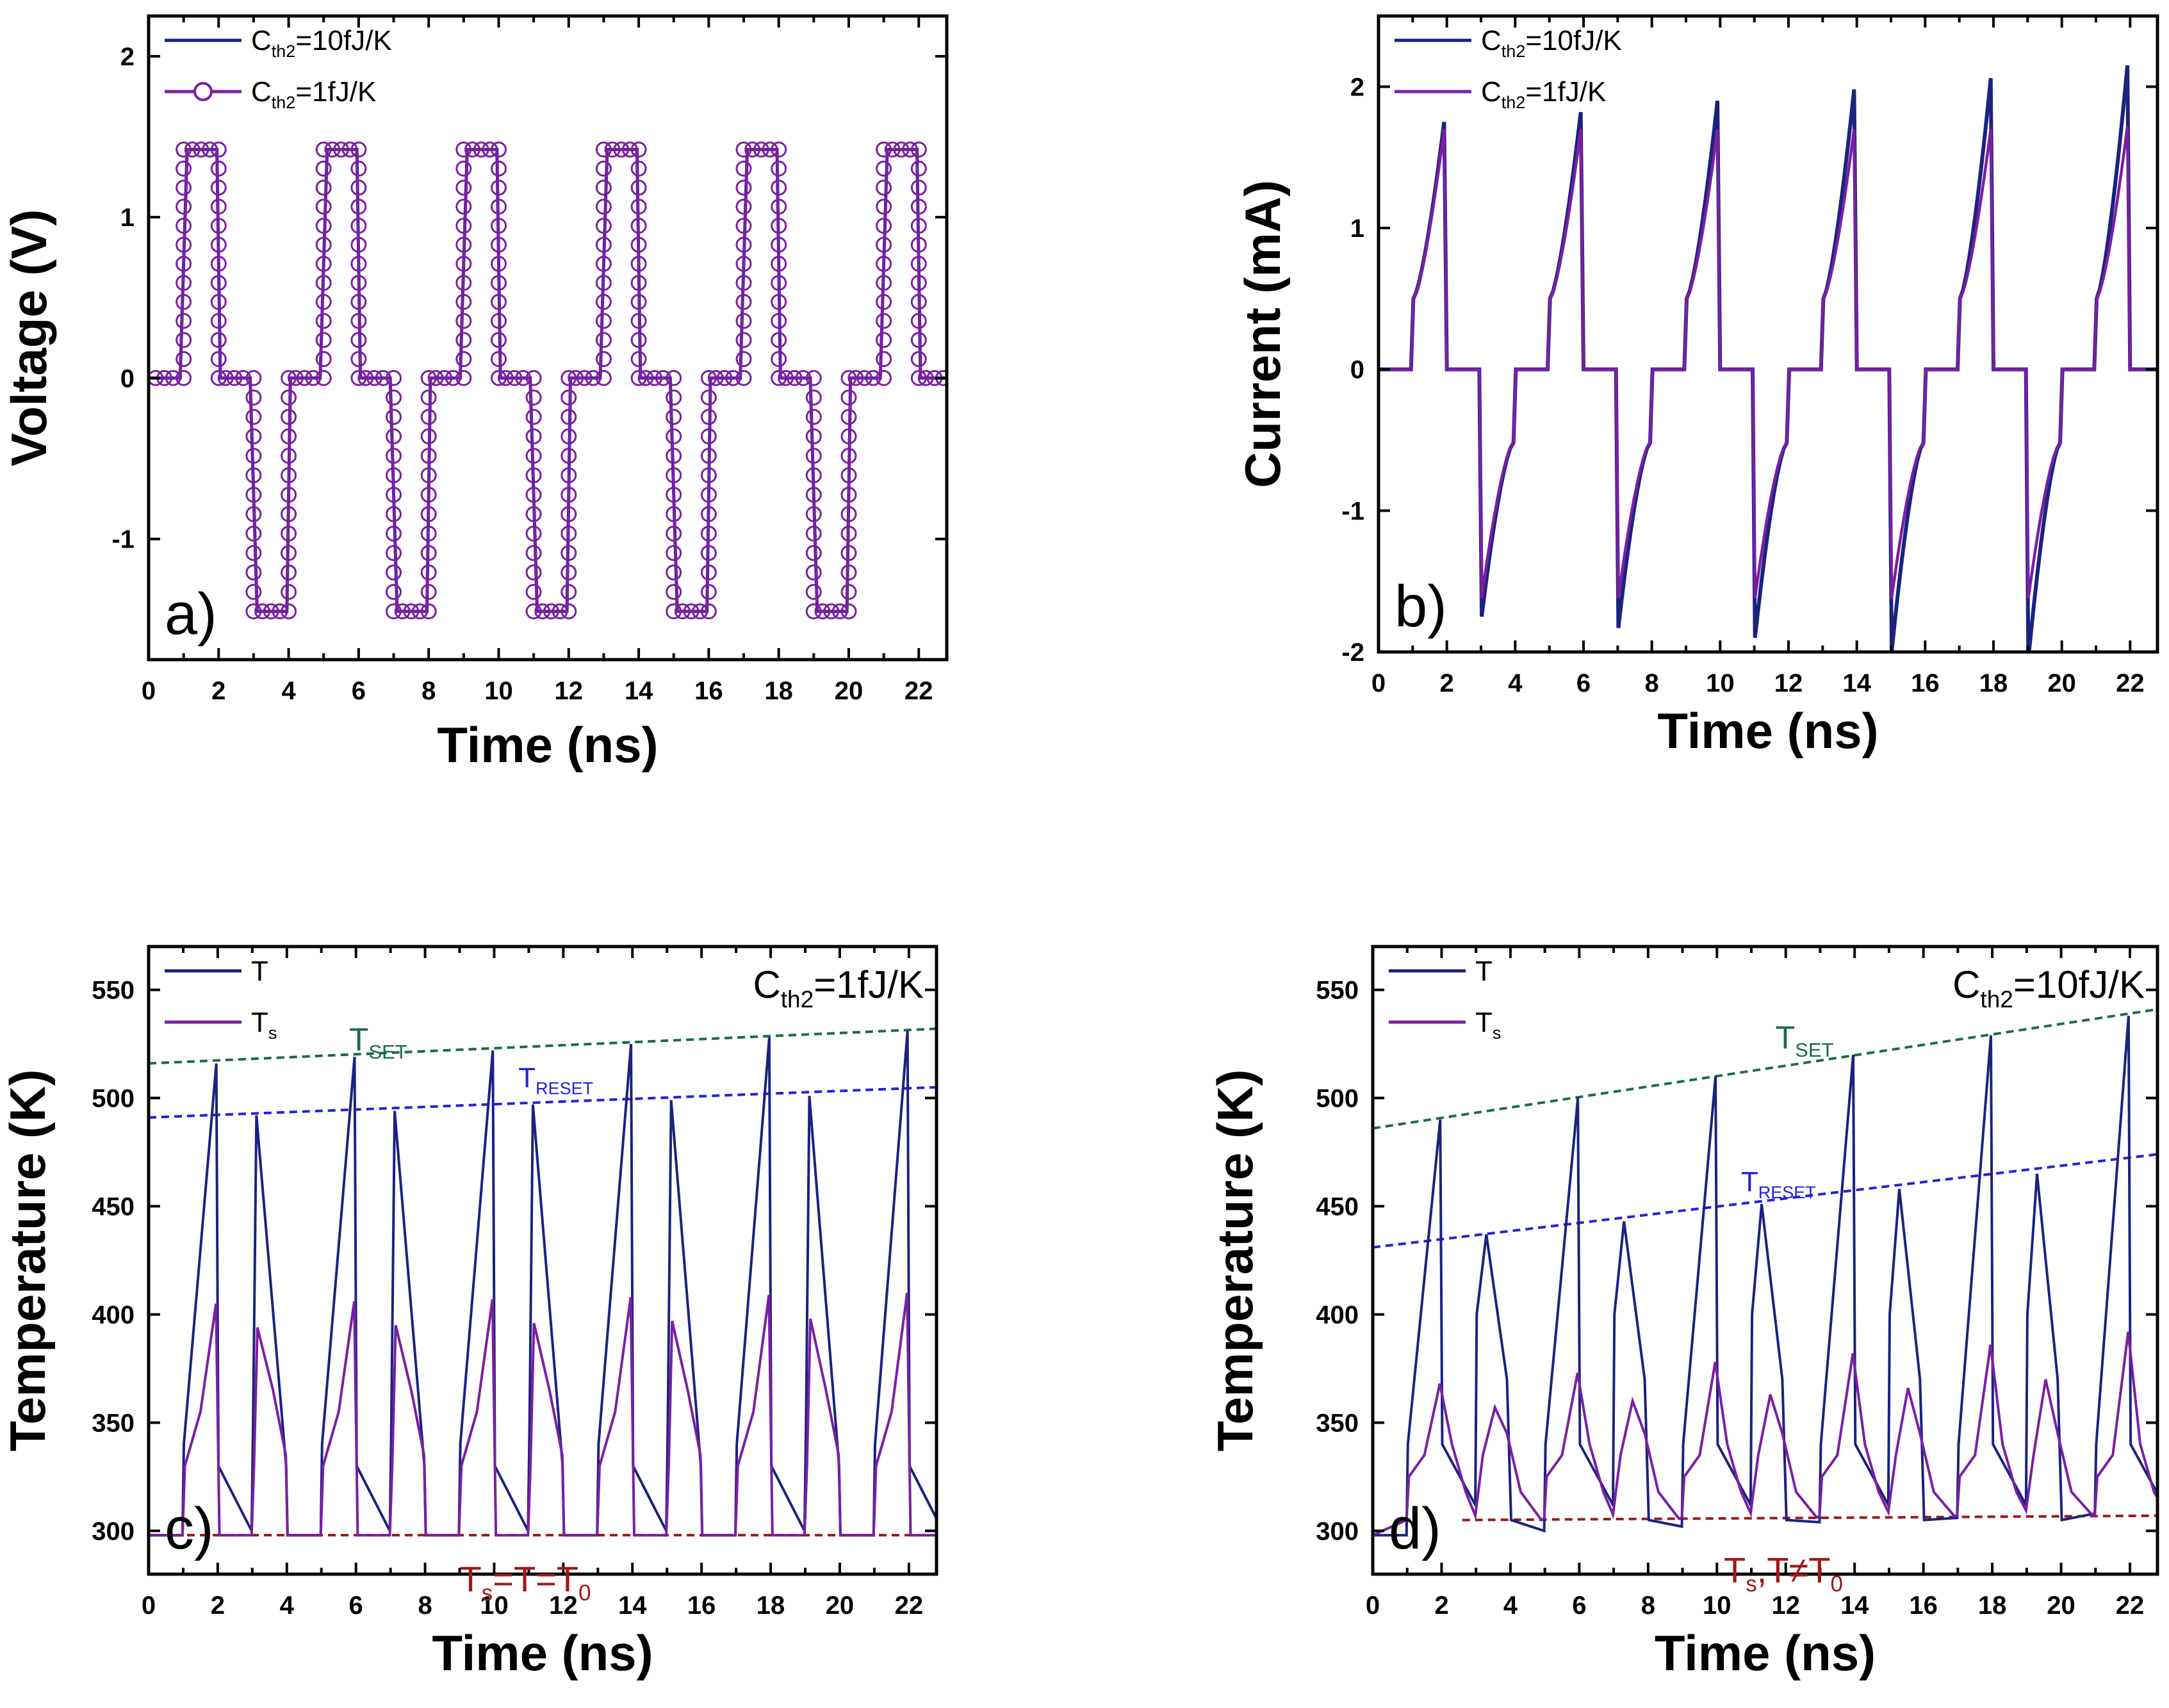 The width and height of the screenshot is (2169, 1708). I want to click on label-text: C, so click(1491, 92).